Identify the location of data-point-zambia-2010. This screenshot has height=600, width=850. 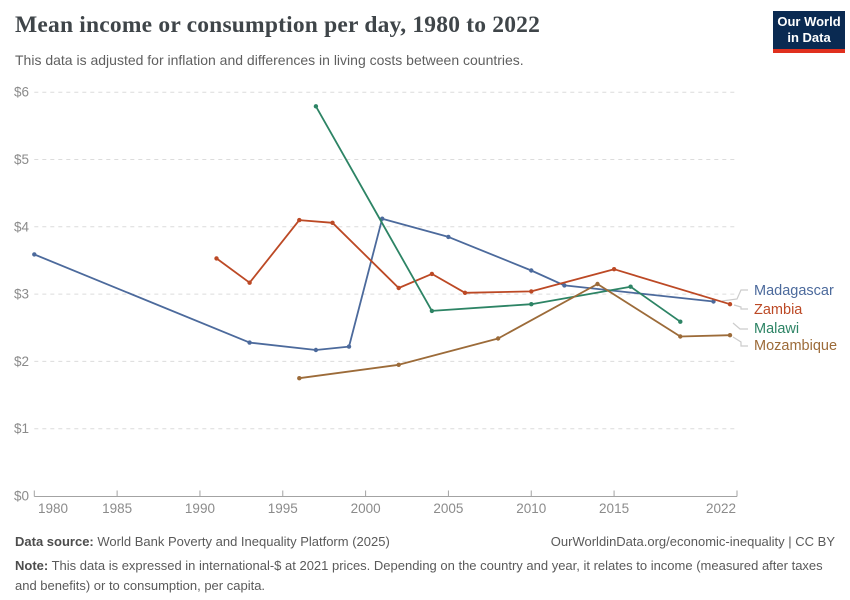
(531, 291).